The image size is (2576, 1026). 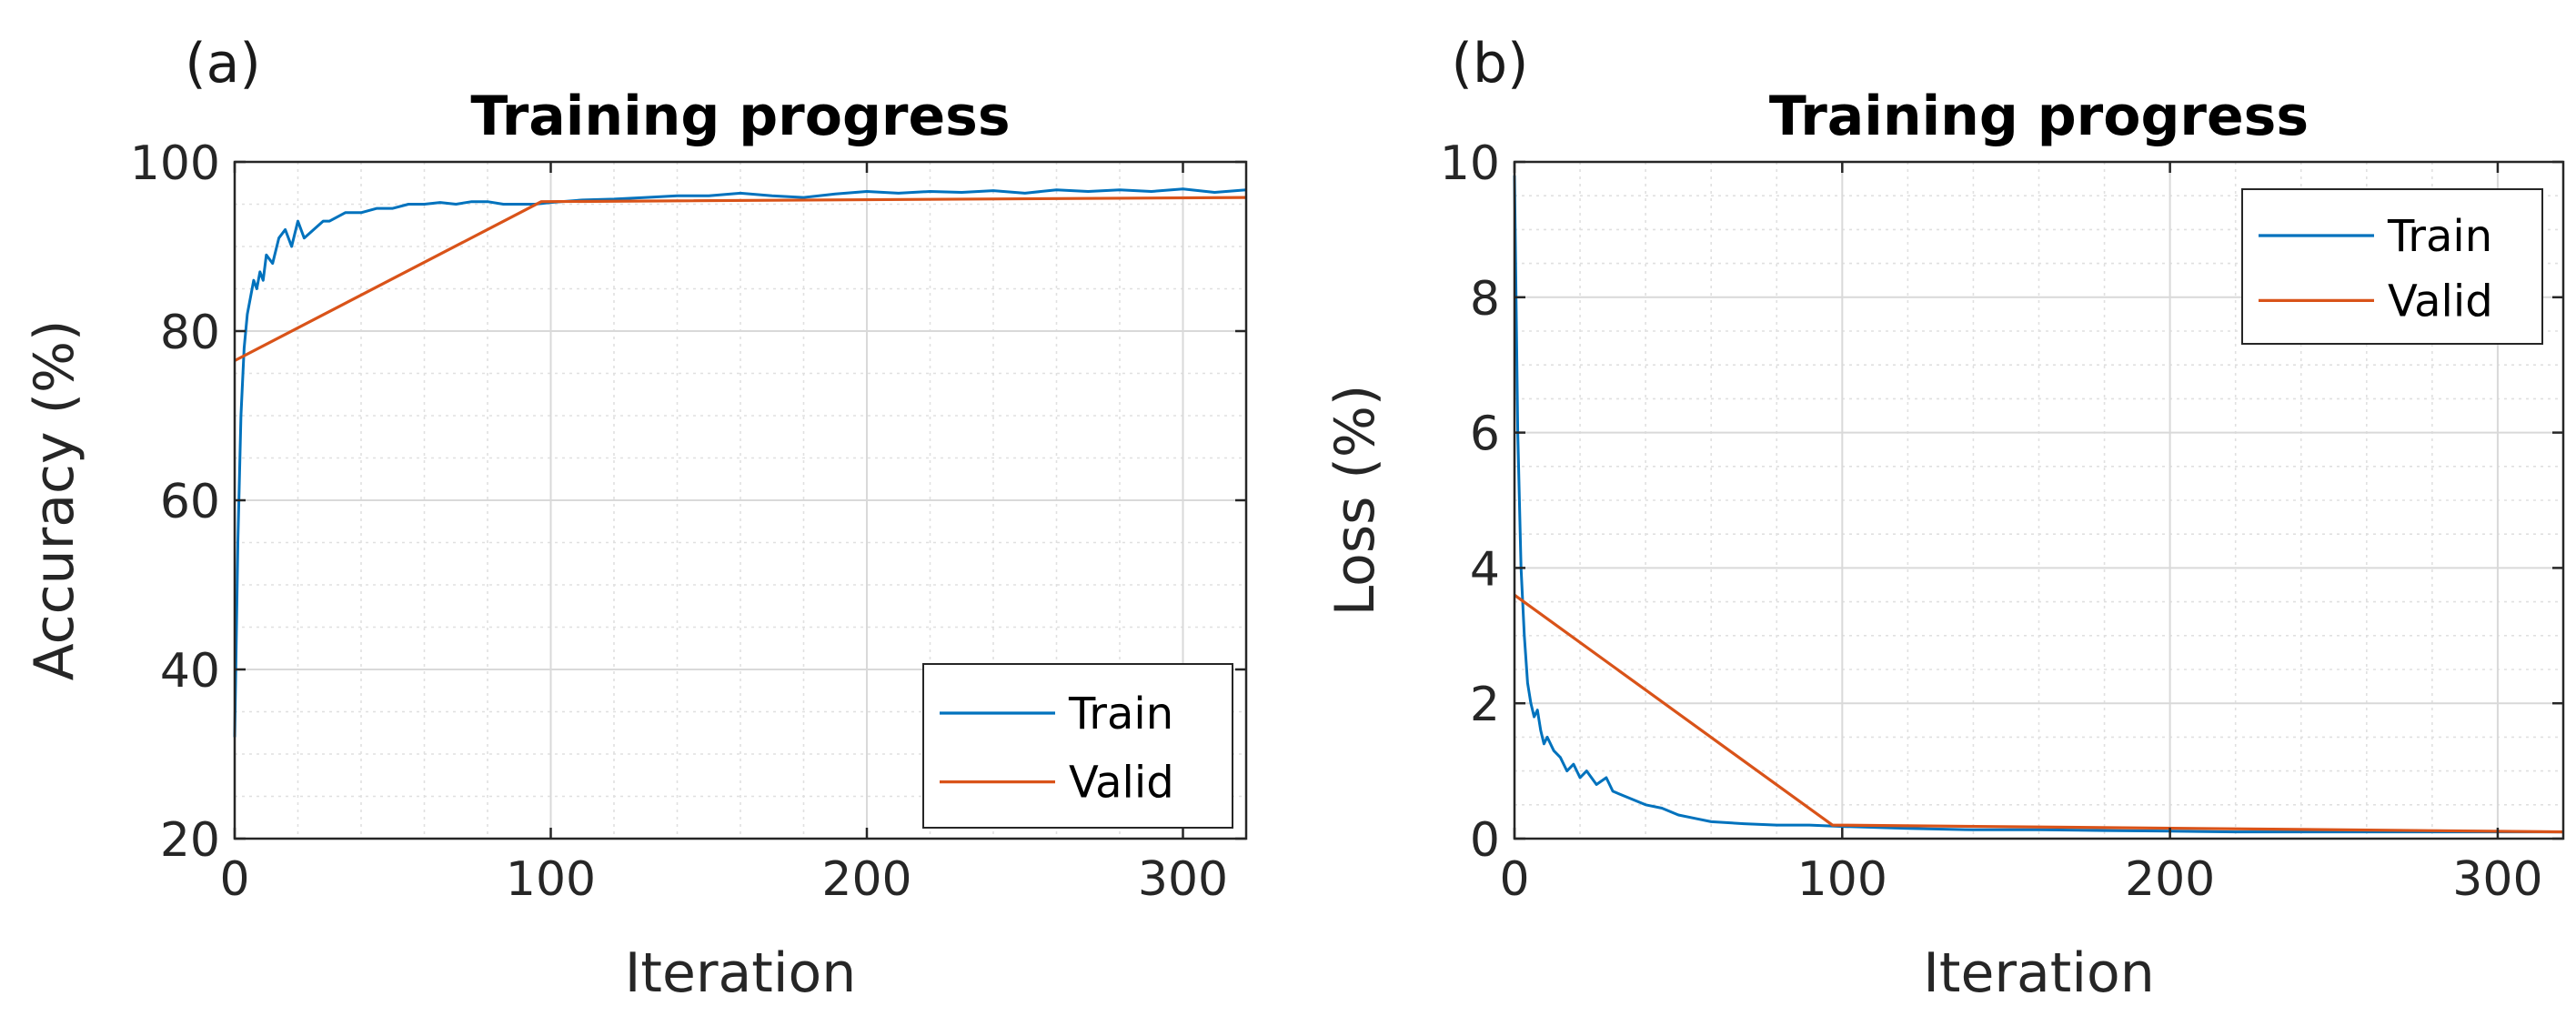 I want to click on y-axis-label: Loss (%), so click(x=1355, y=501).